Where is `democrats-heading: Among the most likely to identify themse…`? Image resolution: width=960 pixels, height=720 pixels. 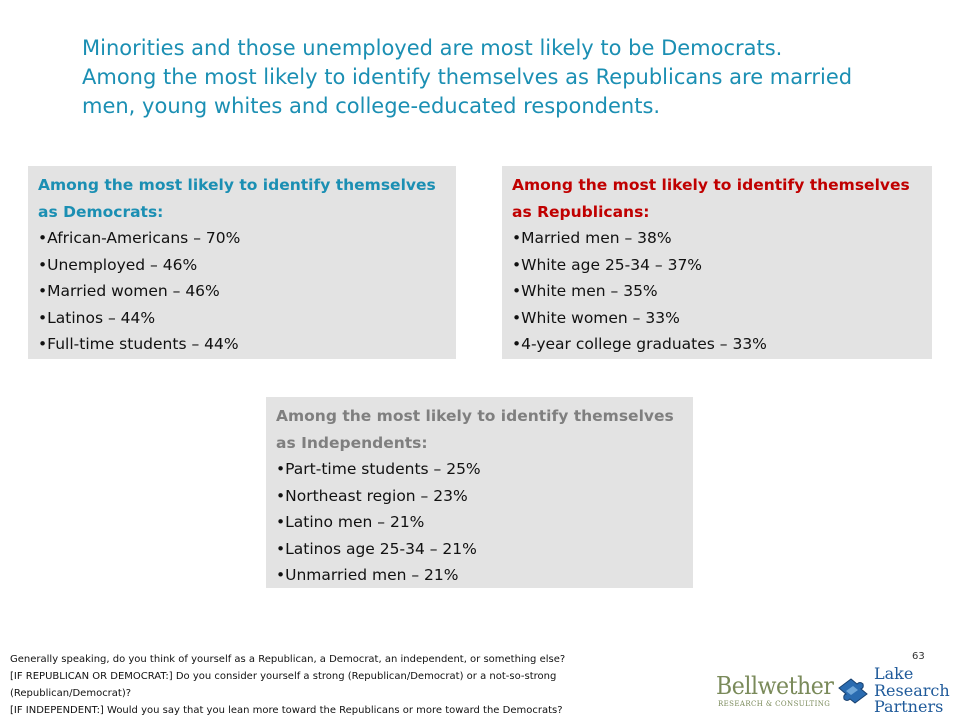 democrats-heading: Among the most likely to identify themse… is located at coordinates (237, 185).